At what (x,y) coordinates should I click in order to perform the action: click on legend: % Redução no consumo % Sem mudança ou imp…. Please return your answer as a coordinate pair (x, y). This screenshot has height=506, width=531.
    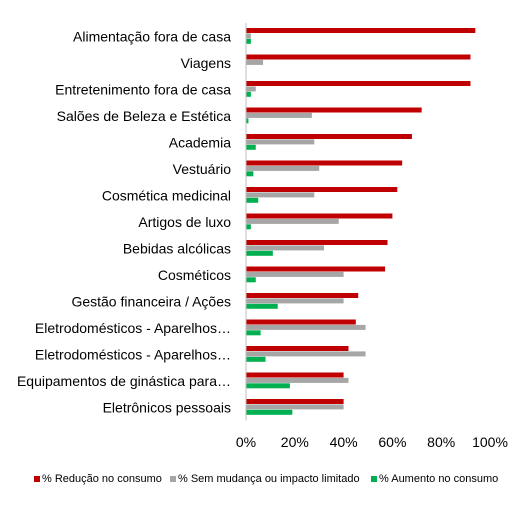
    Looking at the image, I should click on (266, 479).